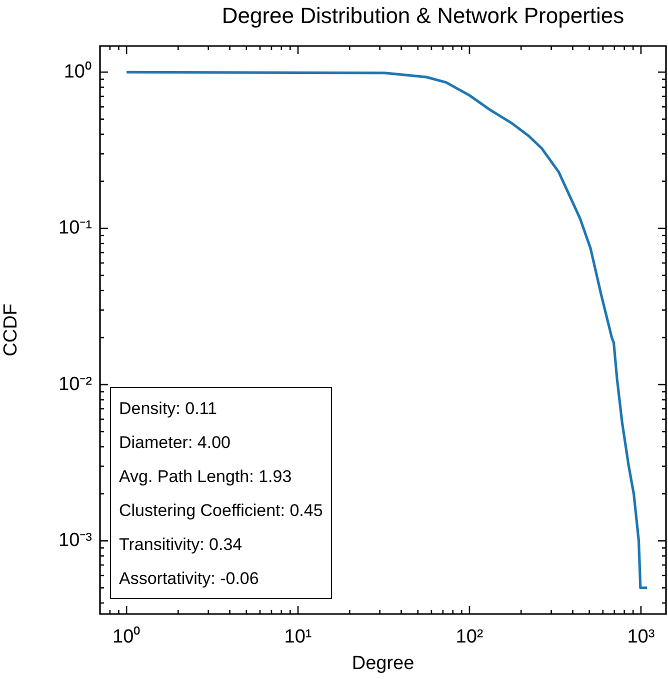  What do you see at coordinates (181, 545) in the screenshot?
I see `annotation: Transitivity: 0.34` at bounding box center [181, 545].